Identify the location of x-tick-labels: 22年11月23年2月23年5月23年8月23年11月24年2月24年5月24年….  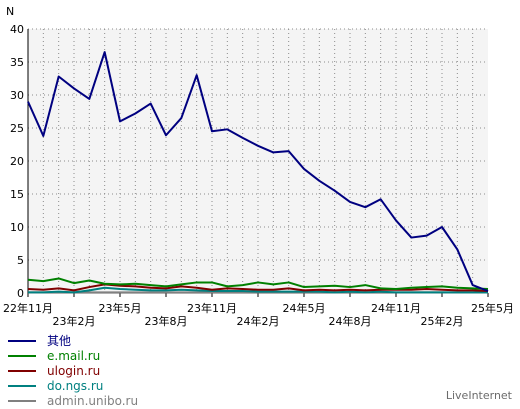
(258, 314).